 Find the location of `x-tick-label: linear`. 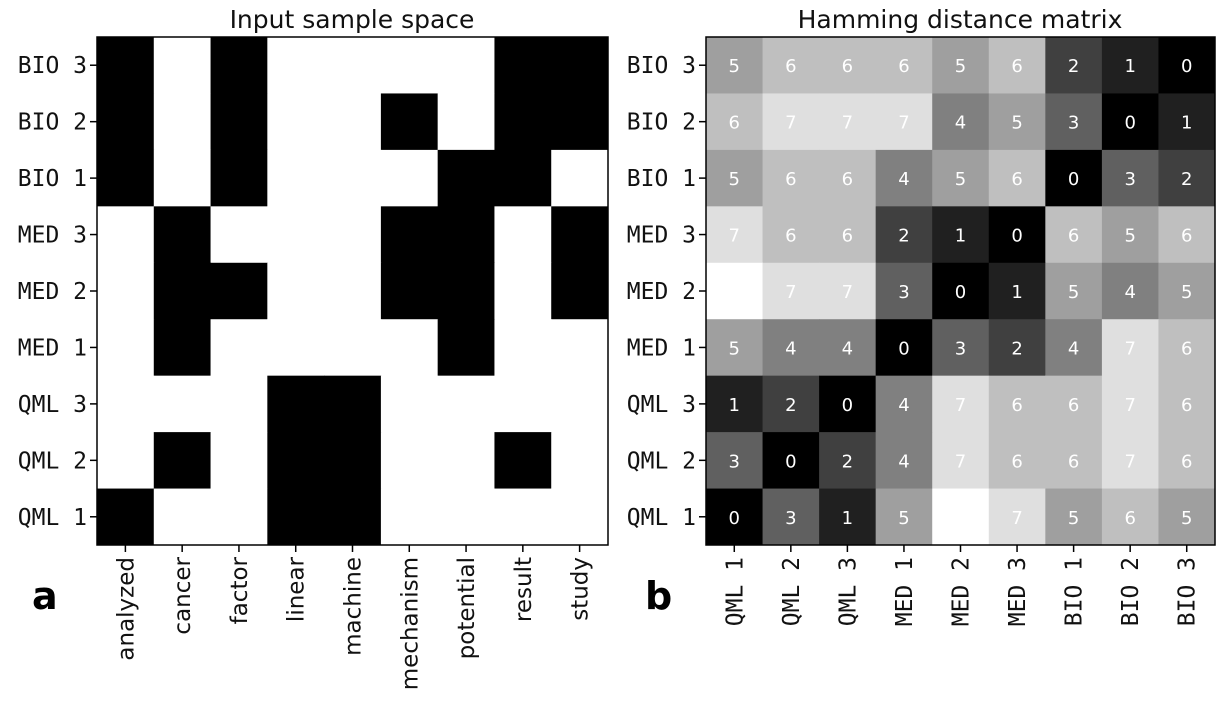

x-tick-label: linear is located at coordinates (297, 589).